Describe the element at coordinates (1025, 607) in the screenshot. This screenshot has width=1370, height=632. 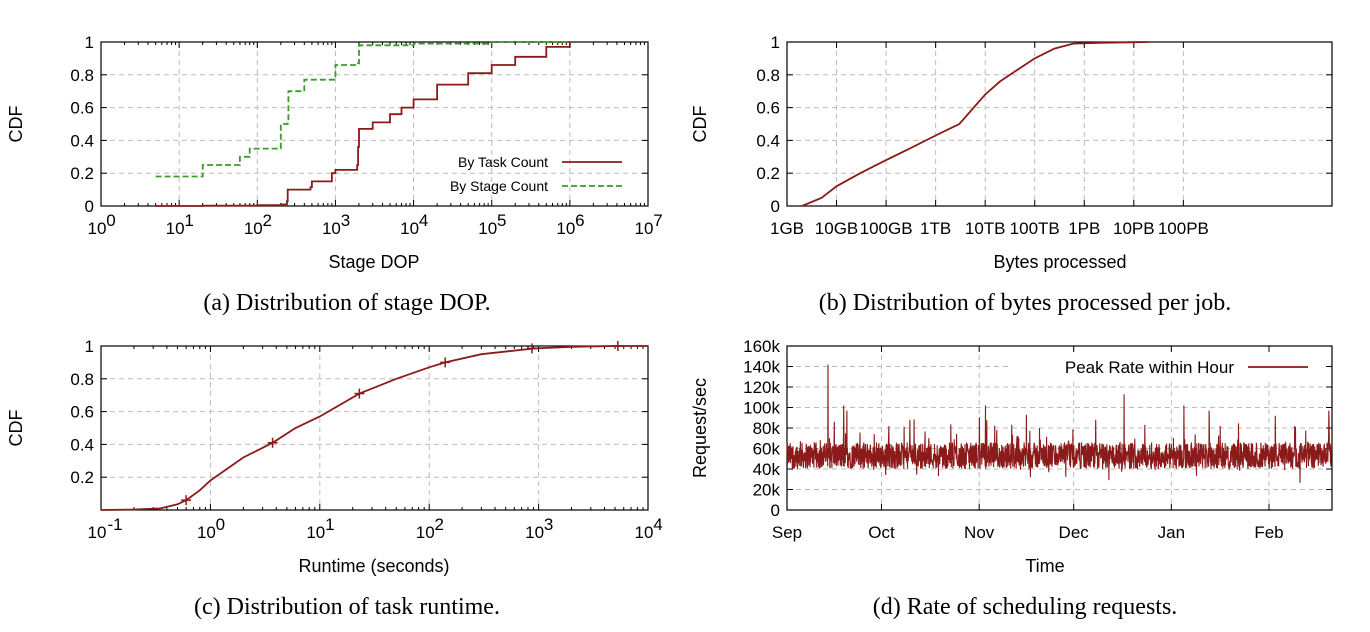
I see `panel-caption: (d) Rate of scheduling requests.` at that location.